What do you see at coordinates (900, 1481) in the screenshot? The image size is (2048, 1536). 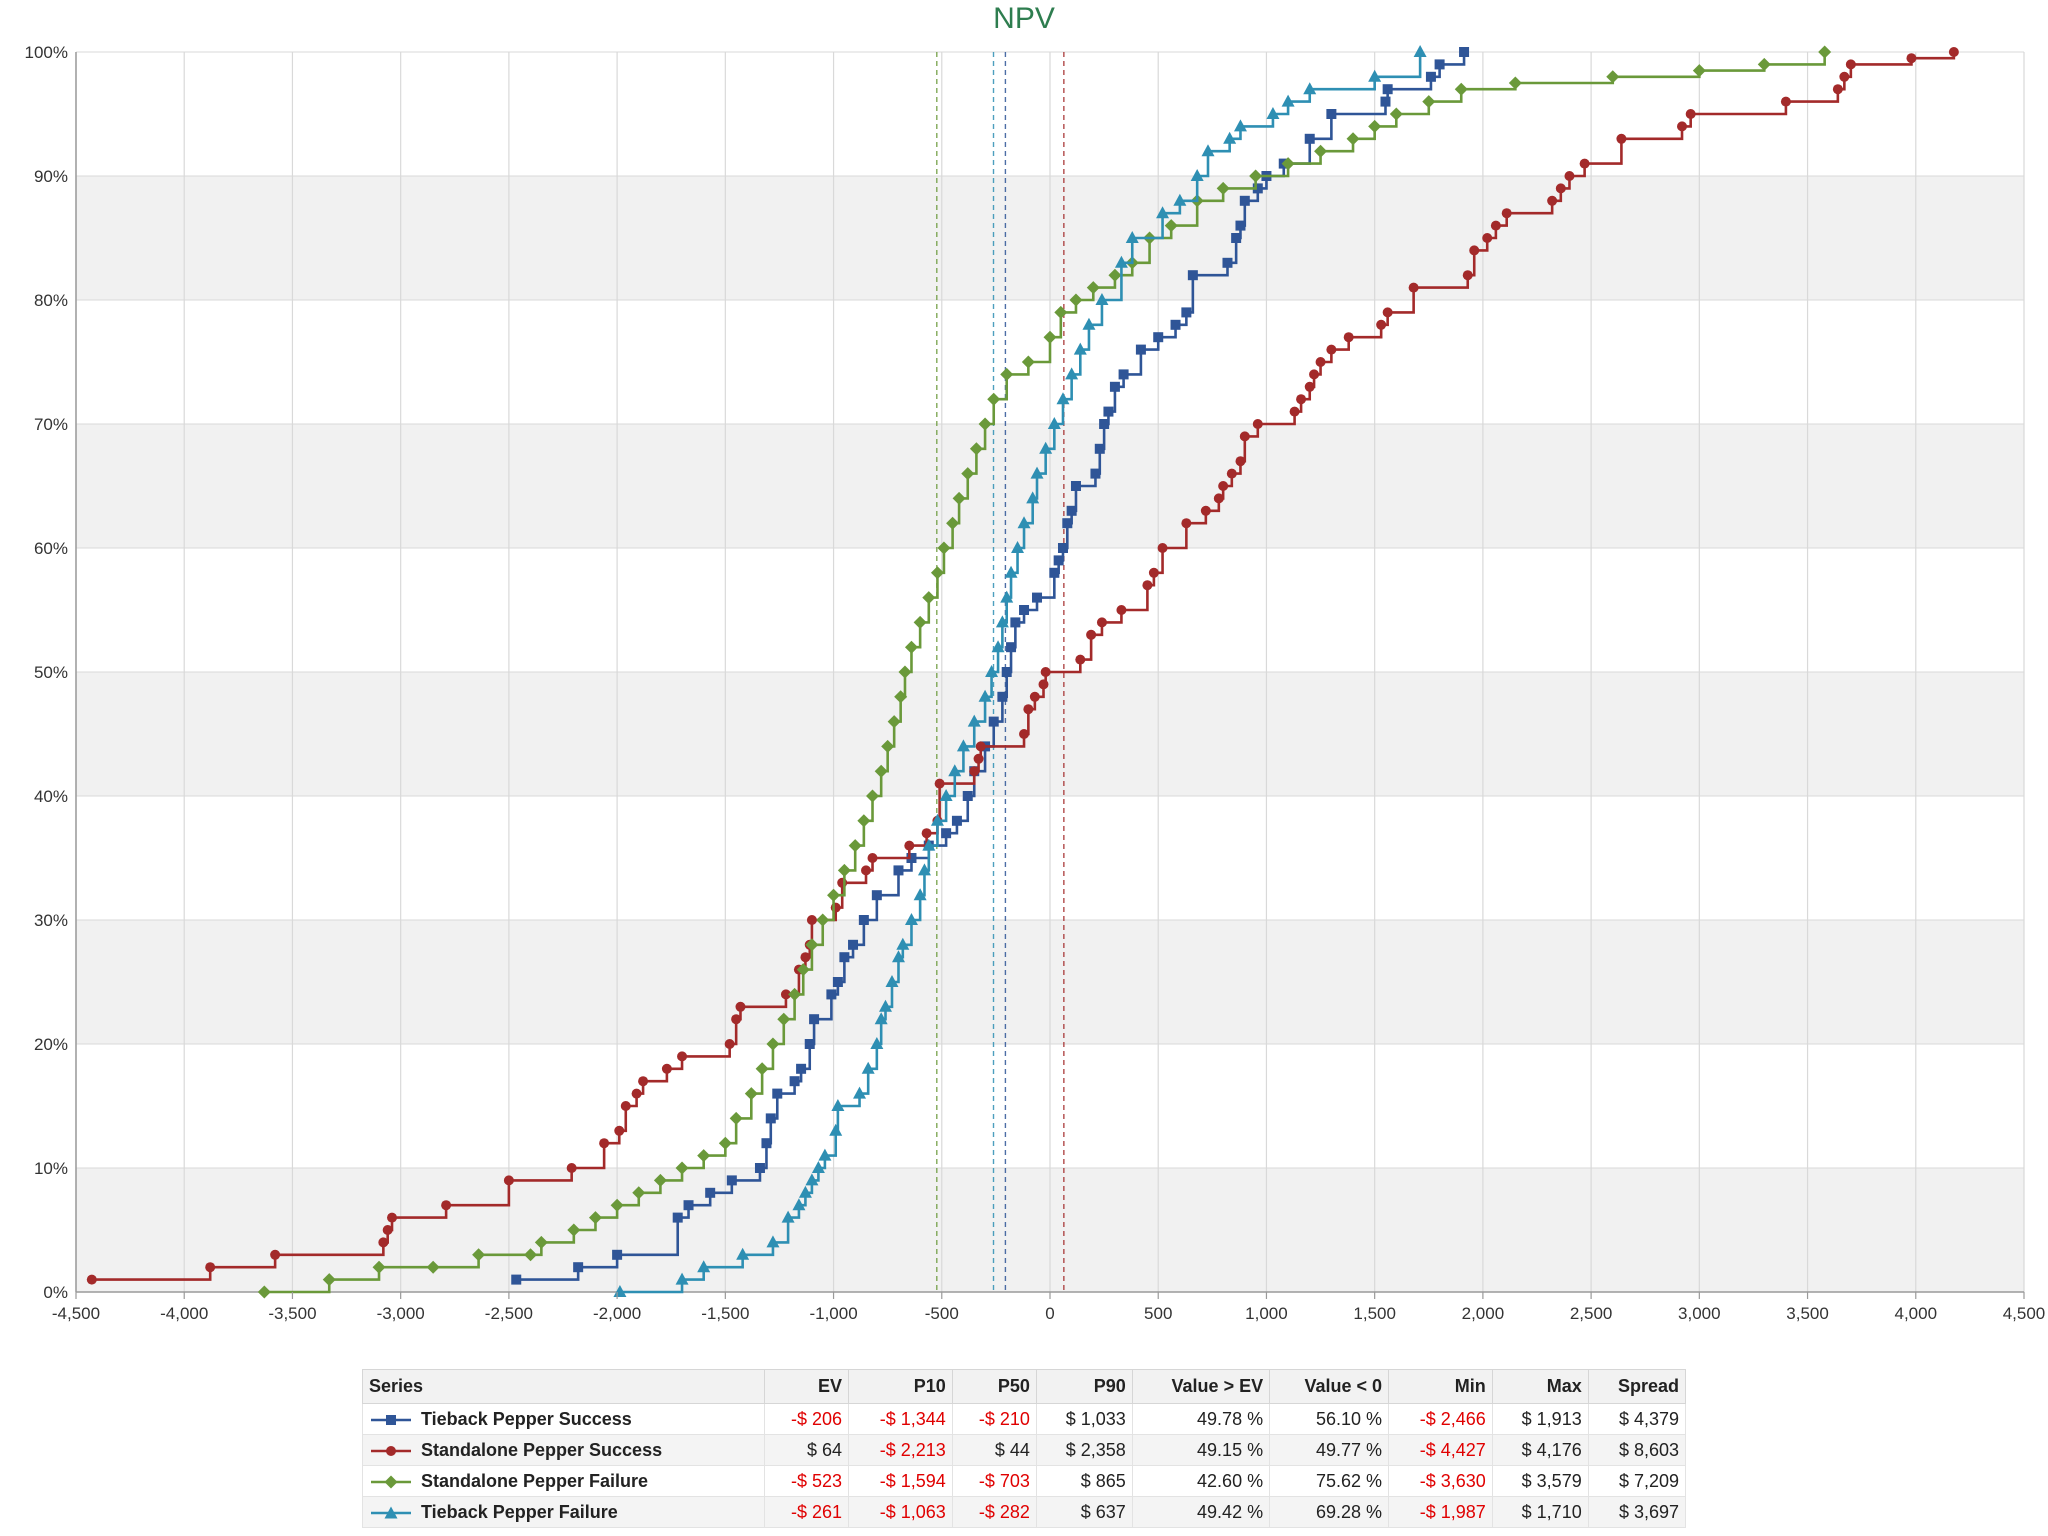 I see `cell-p10: -$ 1,594` at bounding box center [900, 1481].